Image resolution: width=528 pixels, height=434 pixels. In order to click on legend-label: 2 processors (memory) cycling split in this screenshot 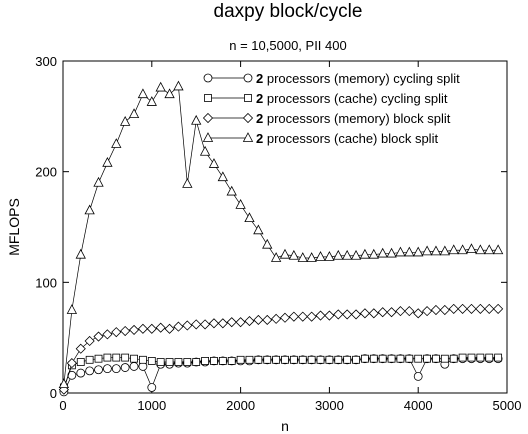, I will do `click(358, 78)`.